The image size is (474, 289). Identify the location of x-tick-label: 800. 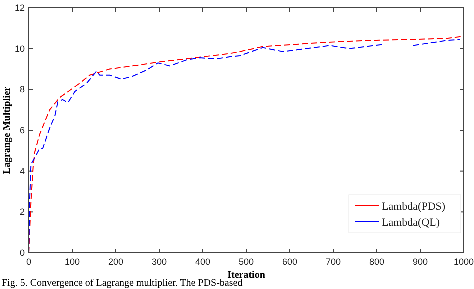
(377, 262).